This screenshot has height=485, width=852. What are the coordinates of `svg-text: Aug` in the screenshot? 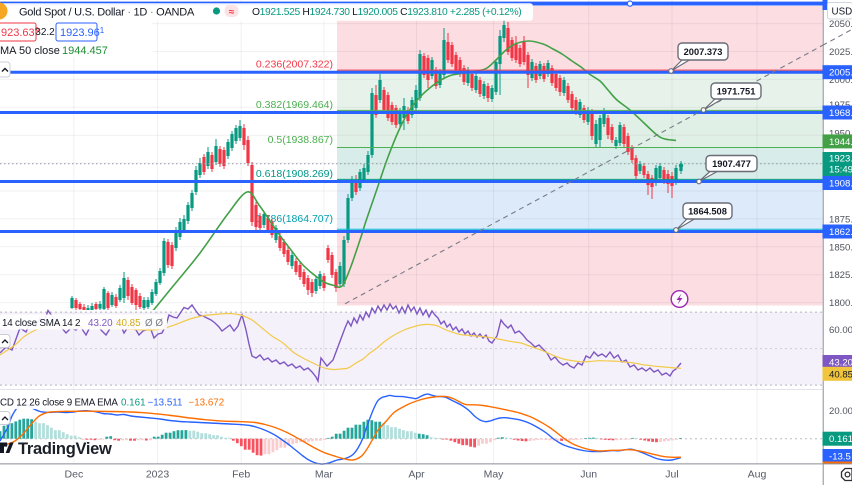 It's located at (757, 475).